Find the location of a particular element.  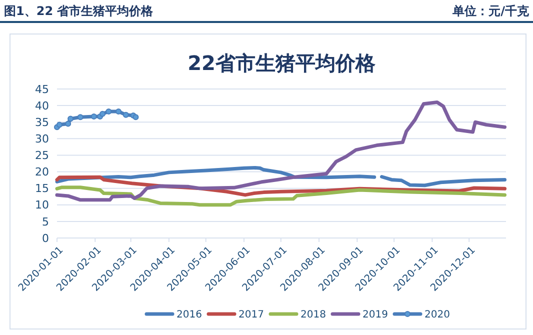

y-tick-label: 35 is located at coordinates (42, 122).